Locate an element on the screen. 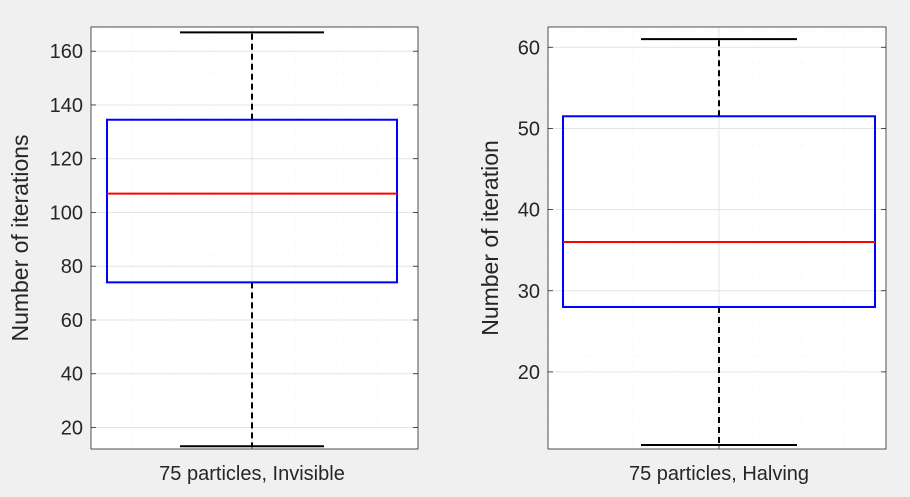  y-tick-label: 30 is located at coordinates (529, 292).